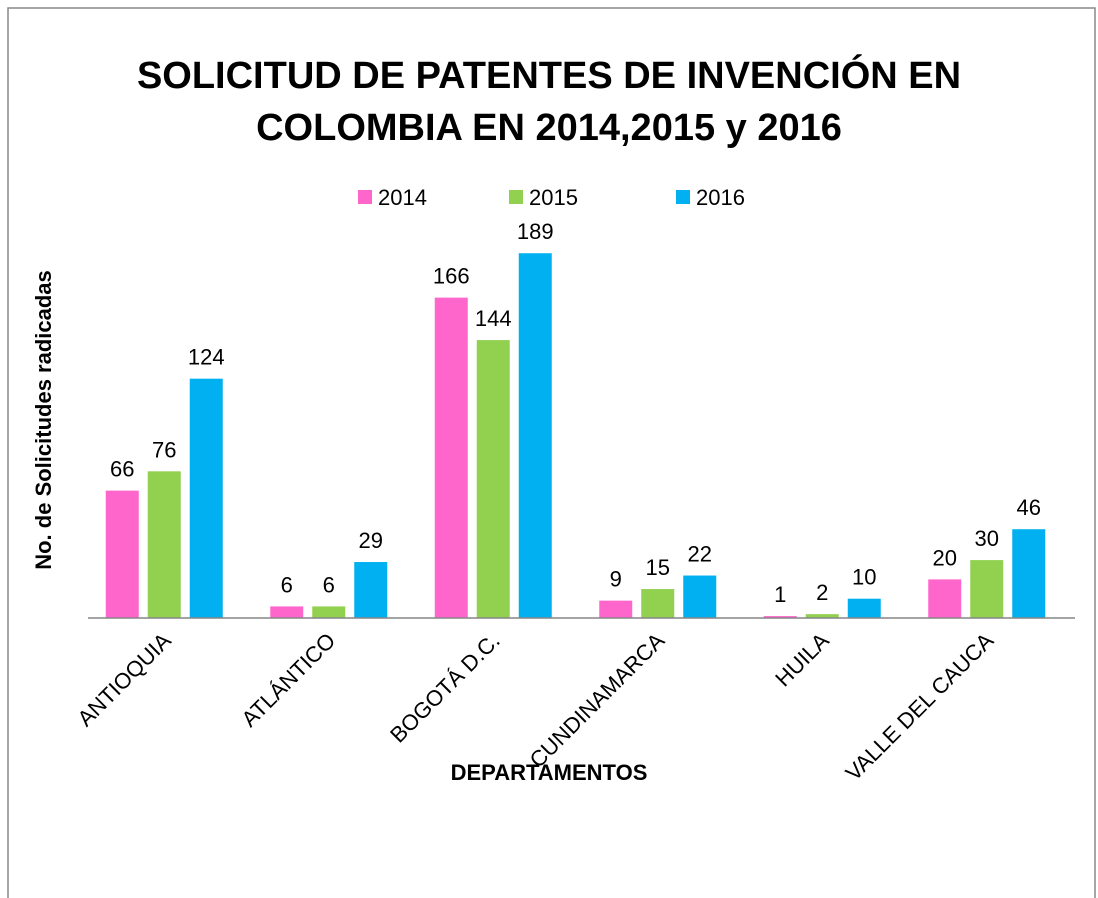  Describe the element at coordinates (451, 276) in the screenshot. I see `data-label: 166` at that location.